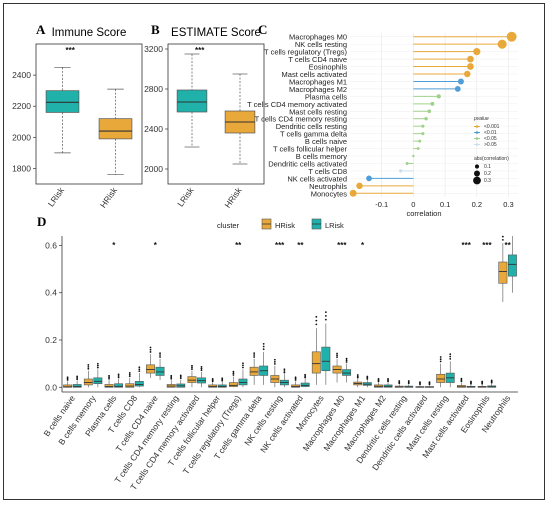 This screenshot has width=550, height=505. Describe the element at coordinates (89, 33) in the screenshot. I see `panel-title: Immune Score` at that location.